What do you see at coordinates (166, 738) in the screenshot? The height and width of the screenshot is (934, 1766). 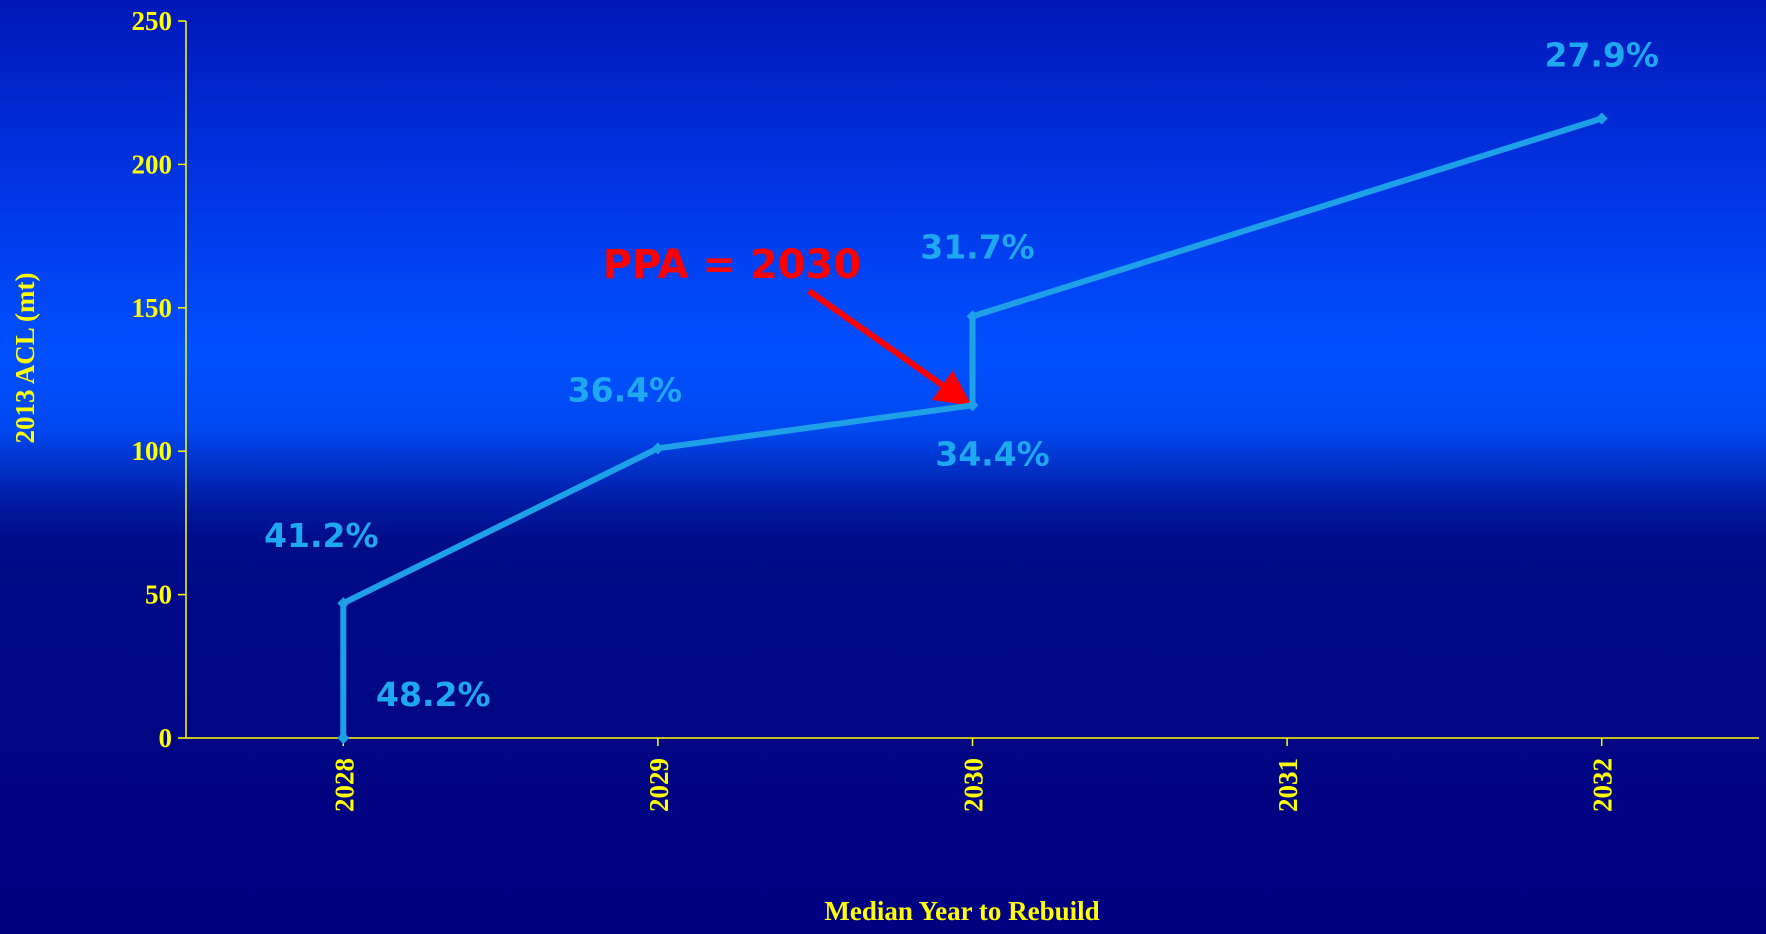 I see `y-tick-label: 0` at bounding box center [166, 738].